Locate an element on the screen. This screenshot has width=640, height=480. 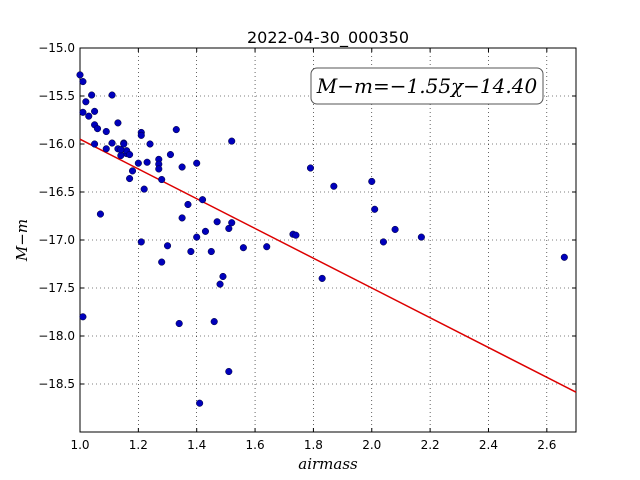
x-tick-label: 1.8 is located at coordinates (313, 445).